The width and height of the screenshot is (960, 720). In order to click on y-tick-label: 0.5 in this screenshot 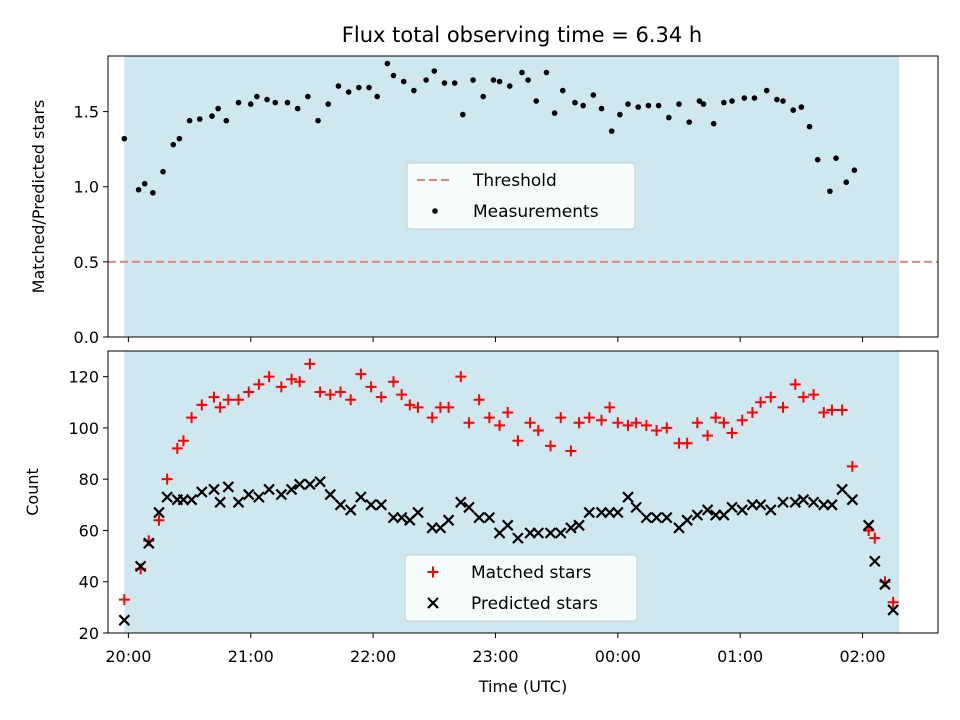, I will do `click(86, 262)`.